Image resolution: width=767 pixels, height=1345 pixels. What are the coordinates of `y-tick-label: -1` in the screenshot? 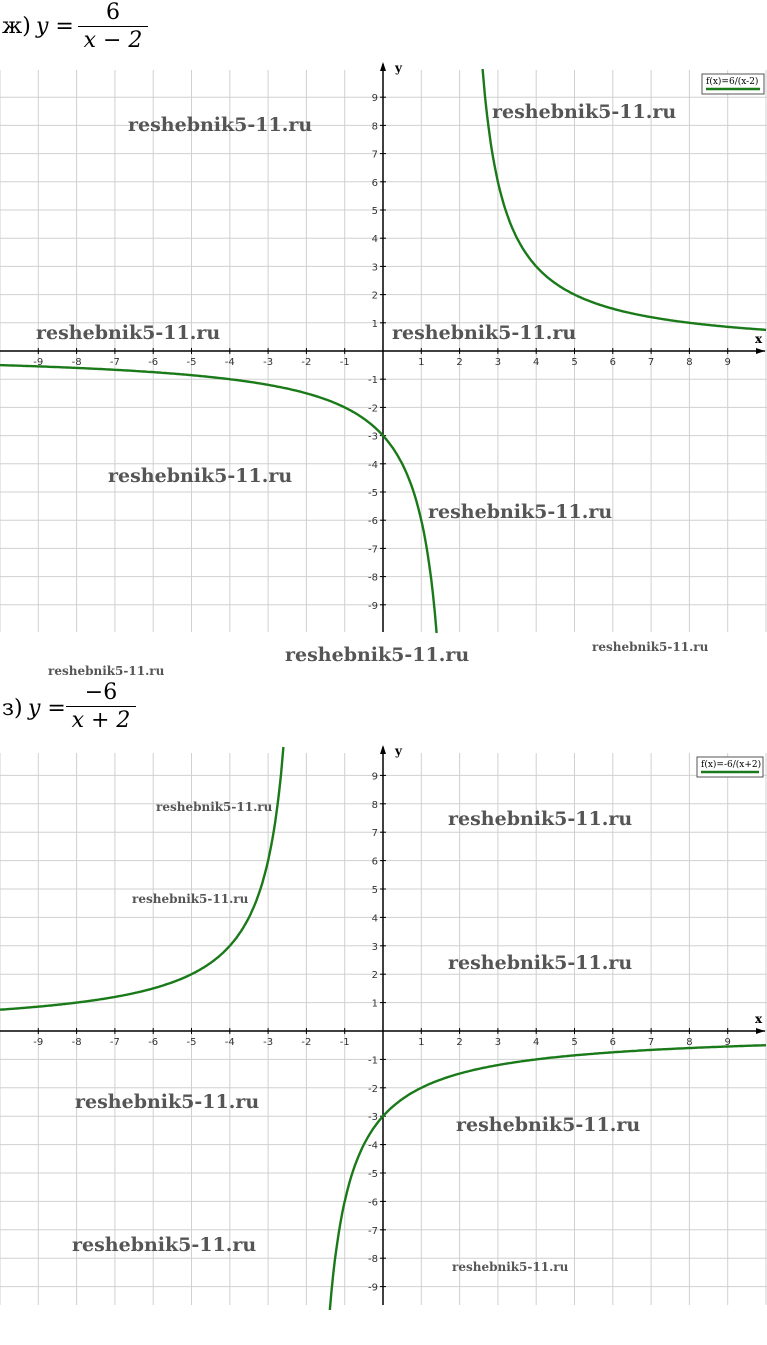 It's located at (373, 380).